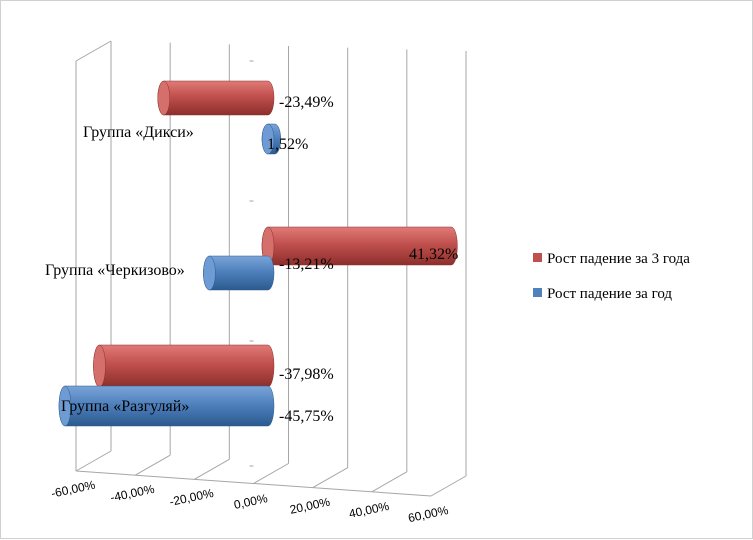 This screenshot has height=540, width=753. Describe the element at coordinates (433, 254) in the screenshot. I see `data-label: 41,32%` at that location.